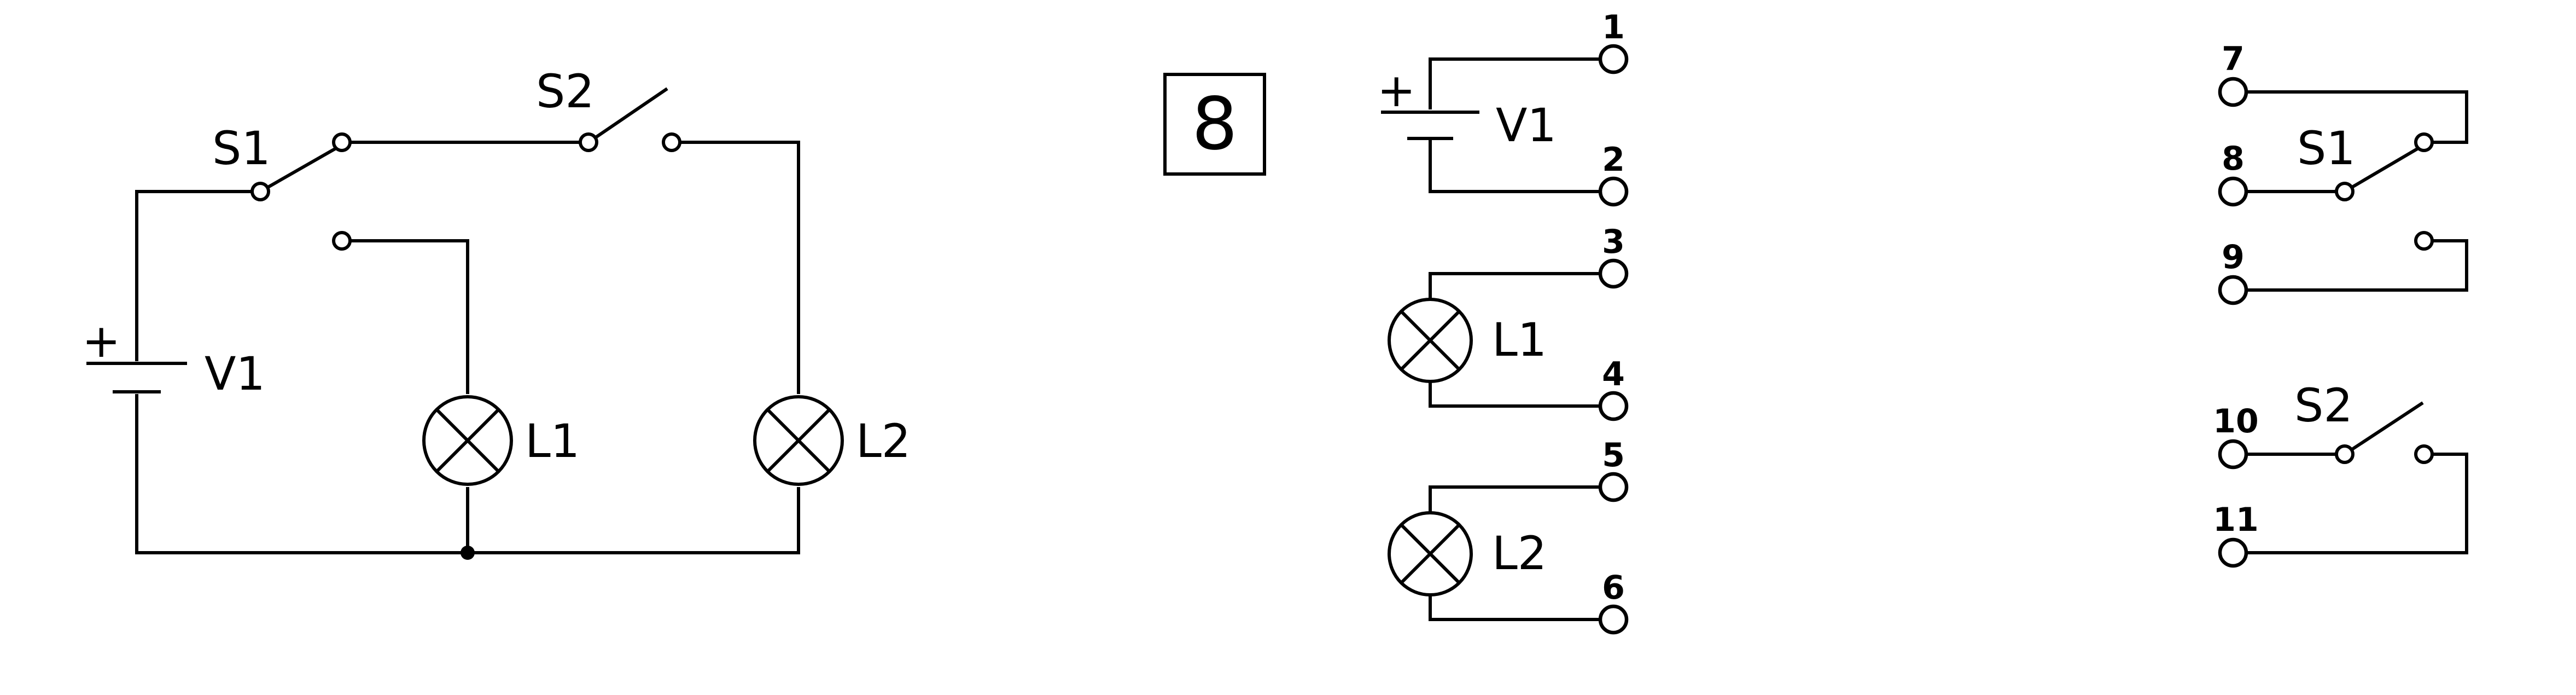  Describe the element at coordinates (2326, 148) in the screenshot. I see `terminal-switch-s1-label: S1` at that location.